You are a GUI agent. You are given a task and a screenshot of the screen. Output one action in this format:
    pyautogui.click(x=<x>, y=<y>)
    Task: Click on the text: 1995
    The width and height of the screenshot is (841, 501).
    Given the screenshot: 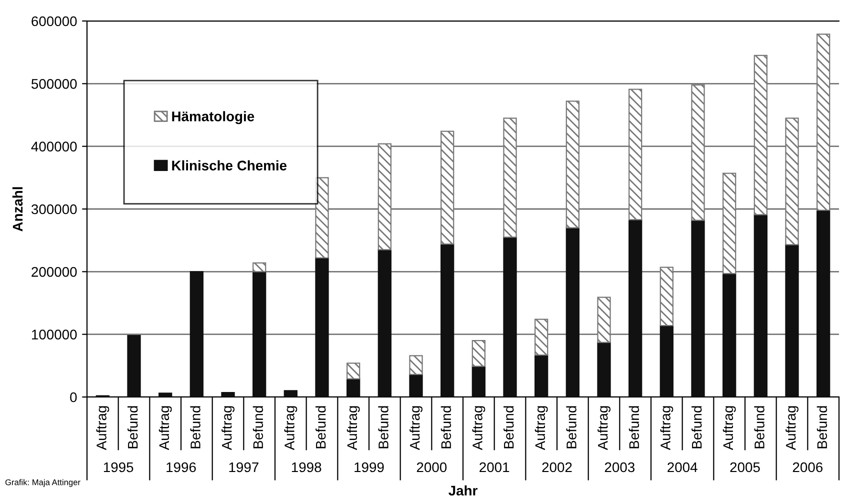 What is the action you would take?
    pyautogui.click(x=119, y=467)
    